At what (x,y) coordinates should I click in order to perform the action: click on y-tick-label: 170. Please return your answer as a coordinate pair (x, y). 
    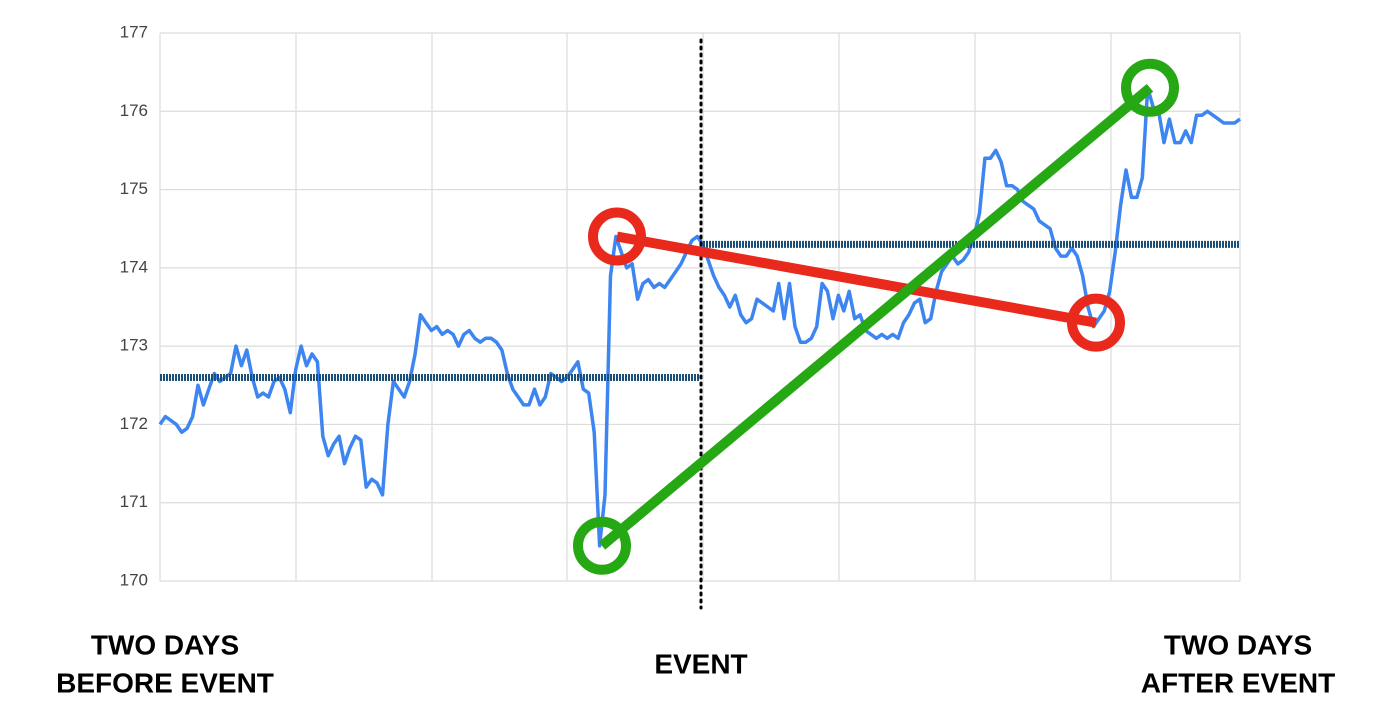
    Looking at the image, I should click on (134, 579).